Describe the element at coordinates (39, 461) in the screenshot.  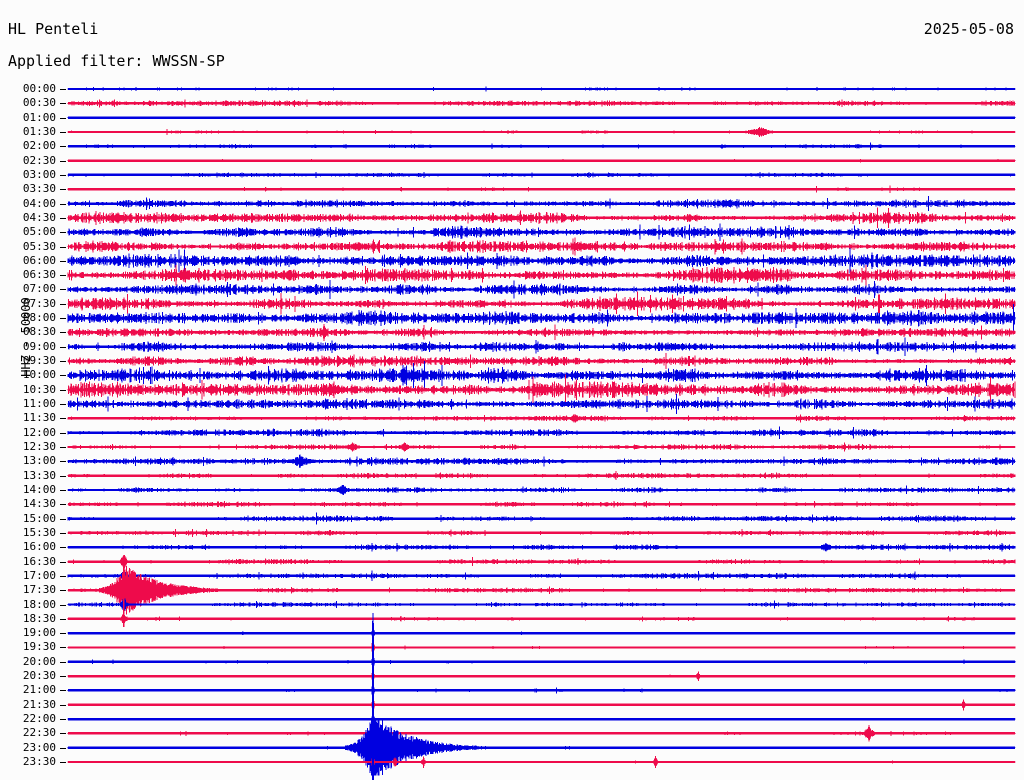
I see `time-label-1300: 13:00` at that location.